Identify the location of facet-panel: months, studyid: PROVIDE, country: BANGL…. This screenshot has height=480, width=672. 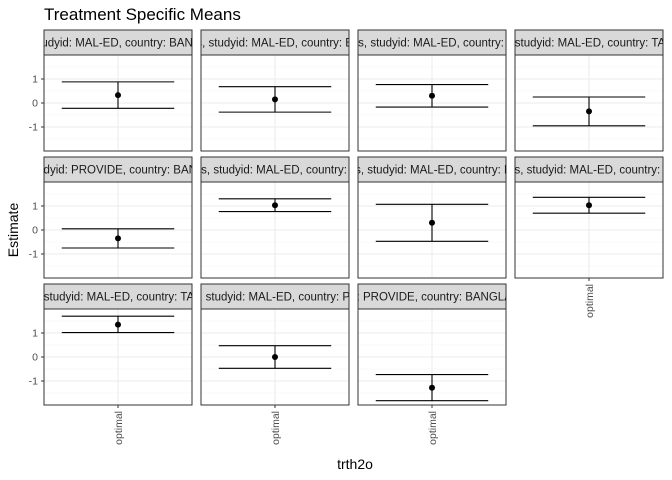
(126, 217).